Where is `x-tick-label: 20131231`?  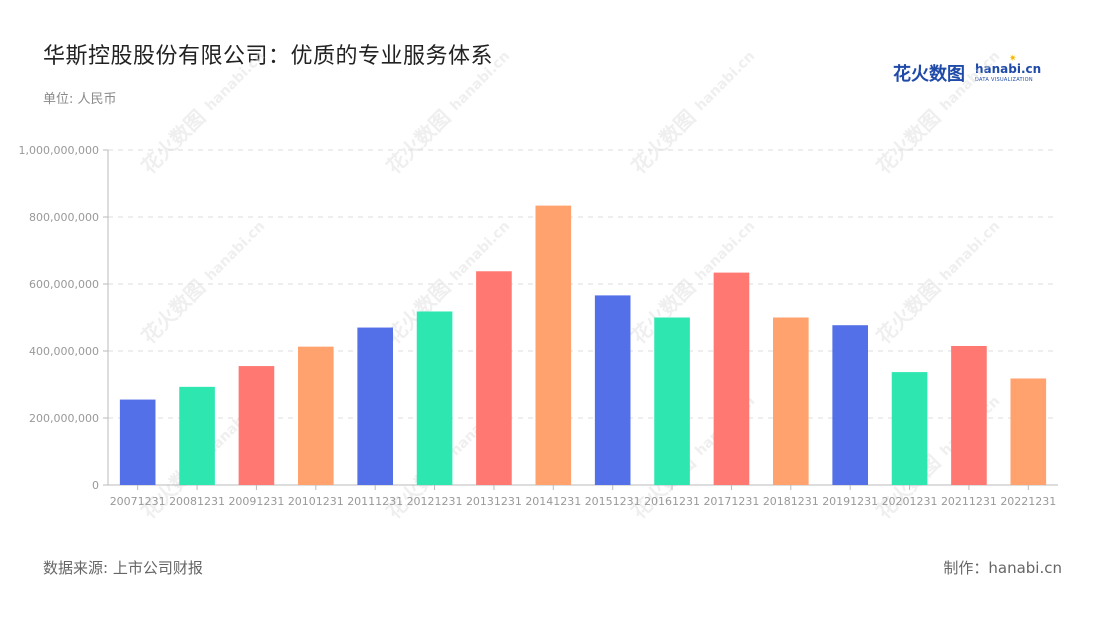
x-tick-label: 20131231 is located at coordinates (494, 501).